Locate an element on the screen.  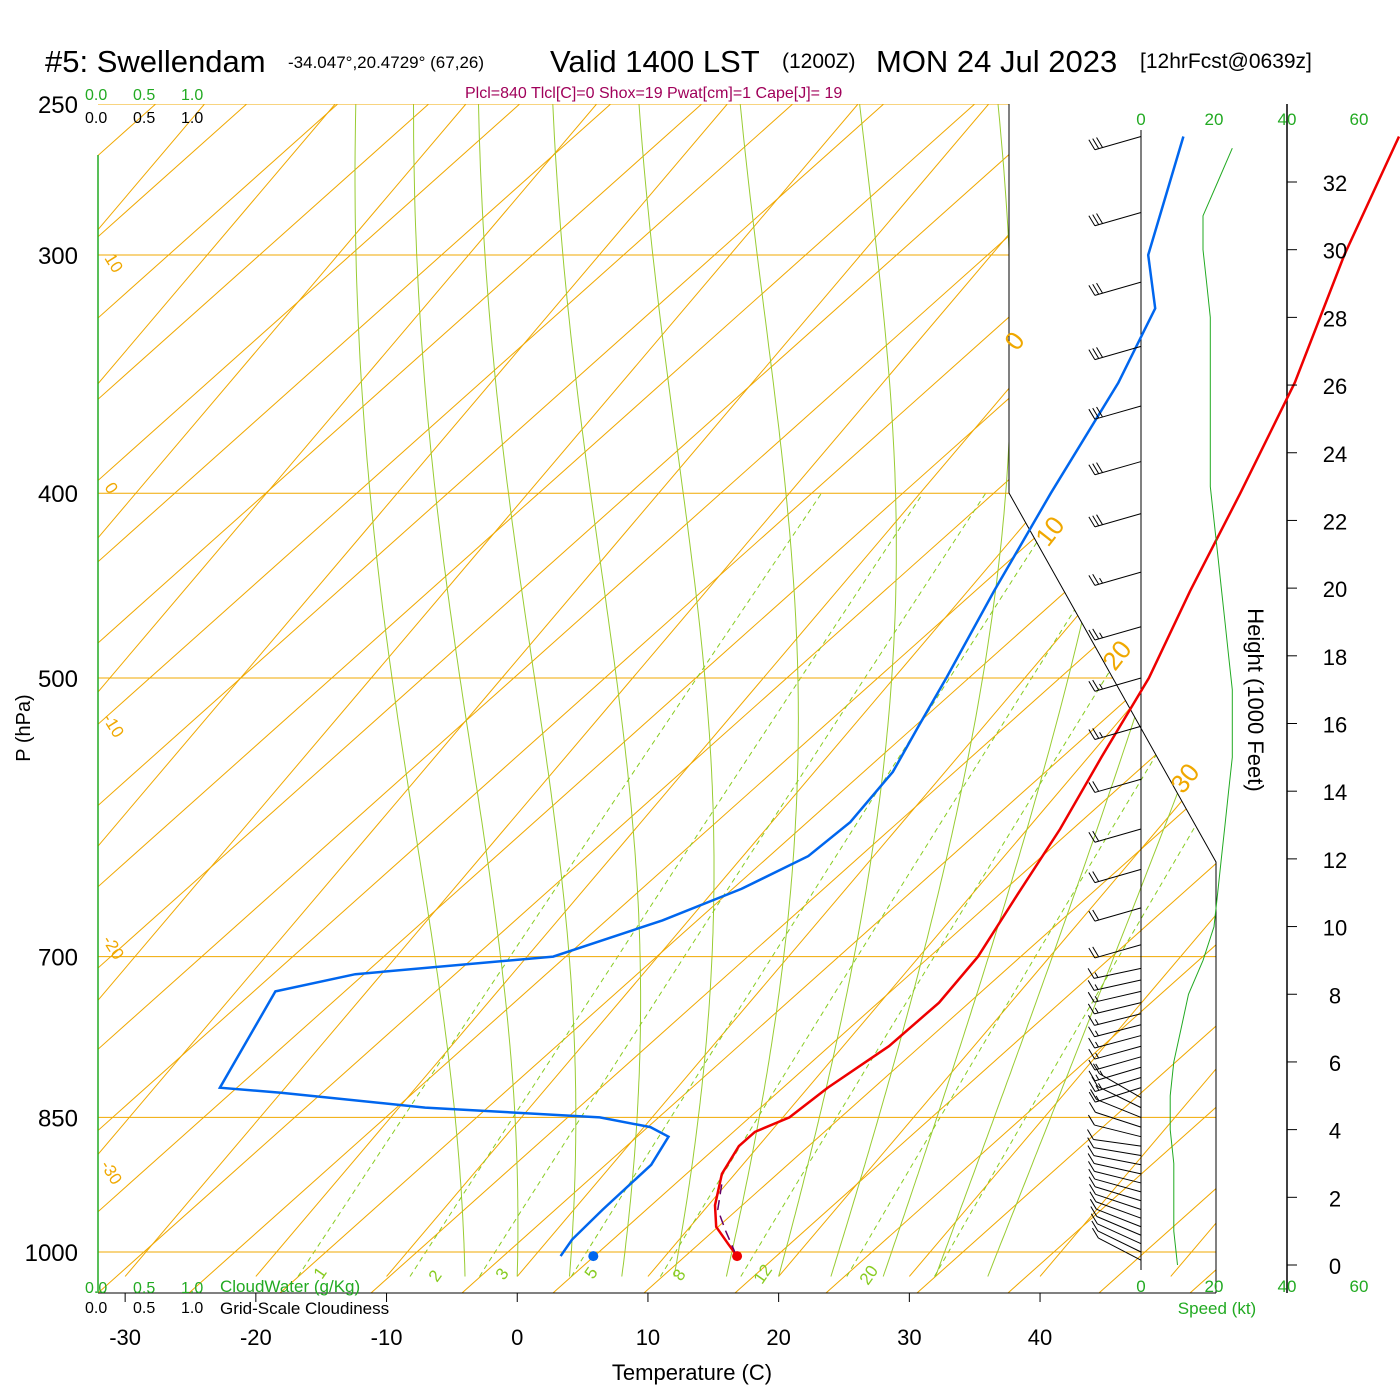
surface-temperature-marker is located at coordinates (737, 1256).